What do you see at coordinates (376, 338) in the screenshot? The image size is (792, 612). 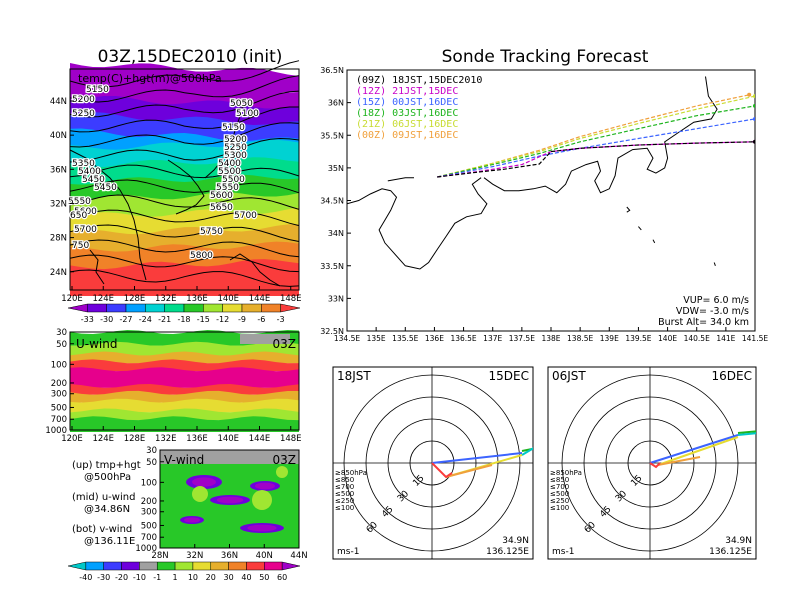 I see `tracking-xtick: 135E` at bounding box center [376, 338].